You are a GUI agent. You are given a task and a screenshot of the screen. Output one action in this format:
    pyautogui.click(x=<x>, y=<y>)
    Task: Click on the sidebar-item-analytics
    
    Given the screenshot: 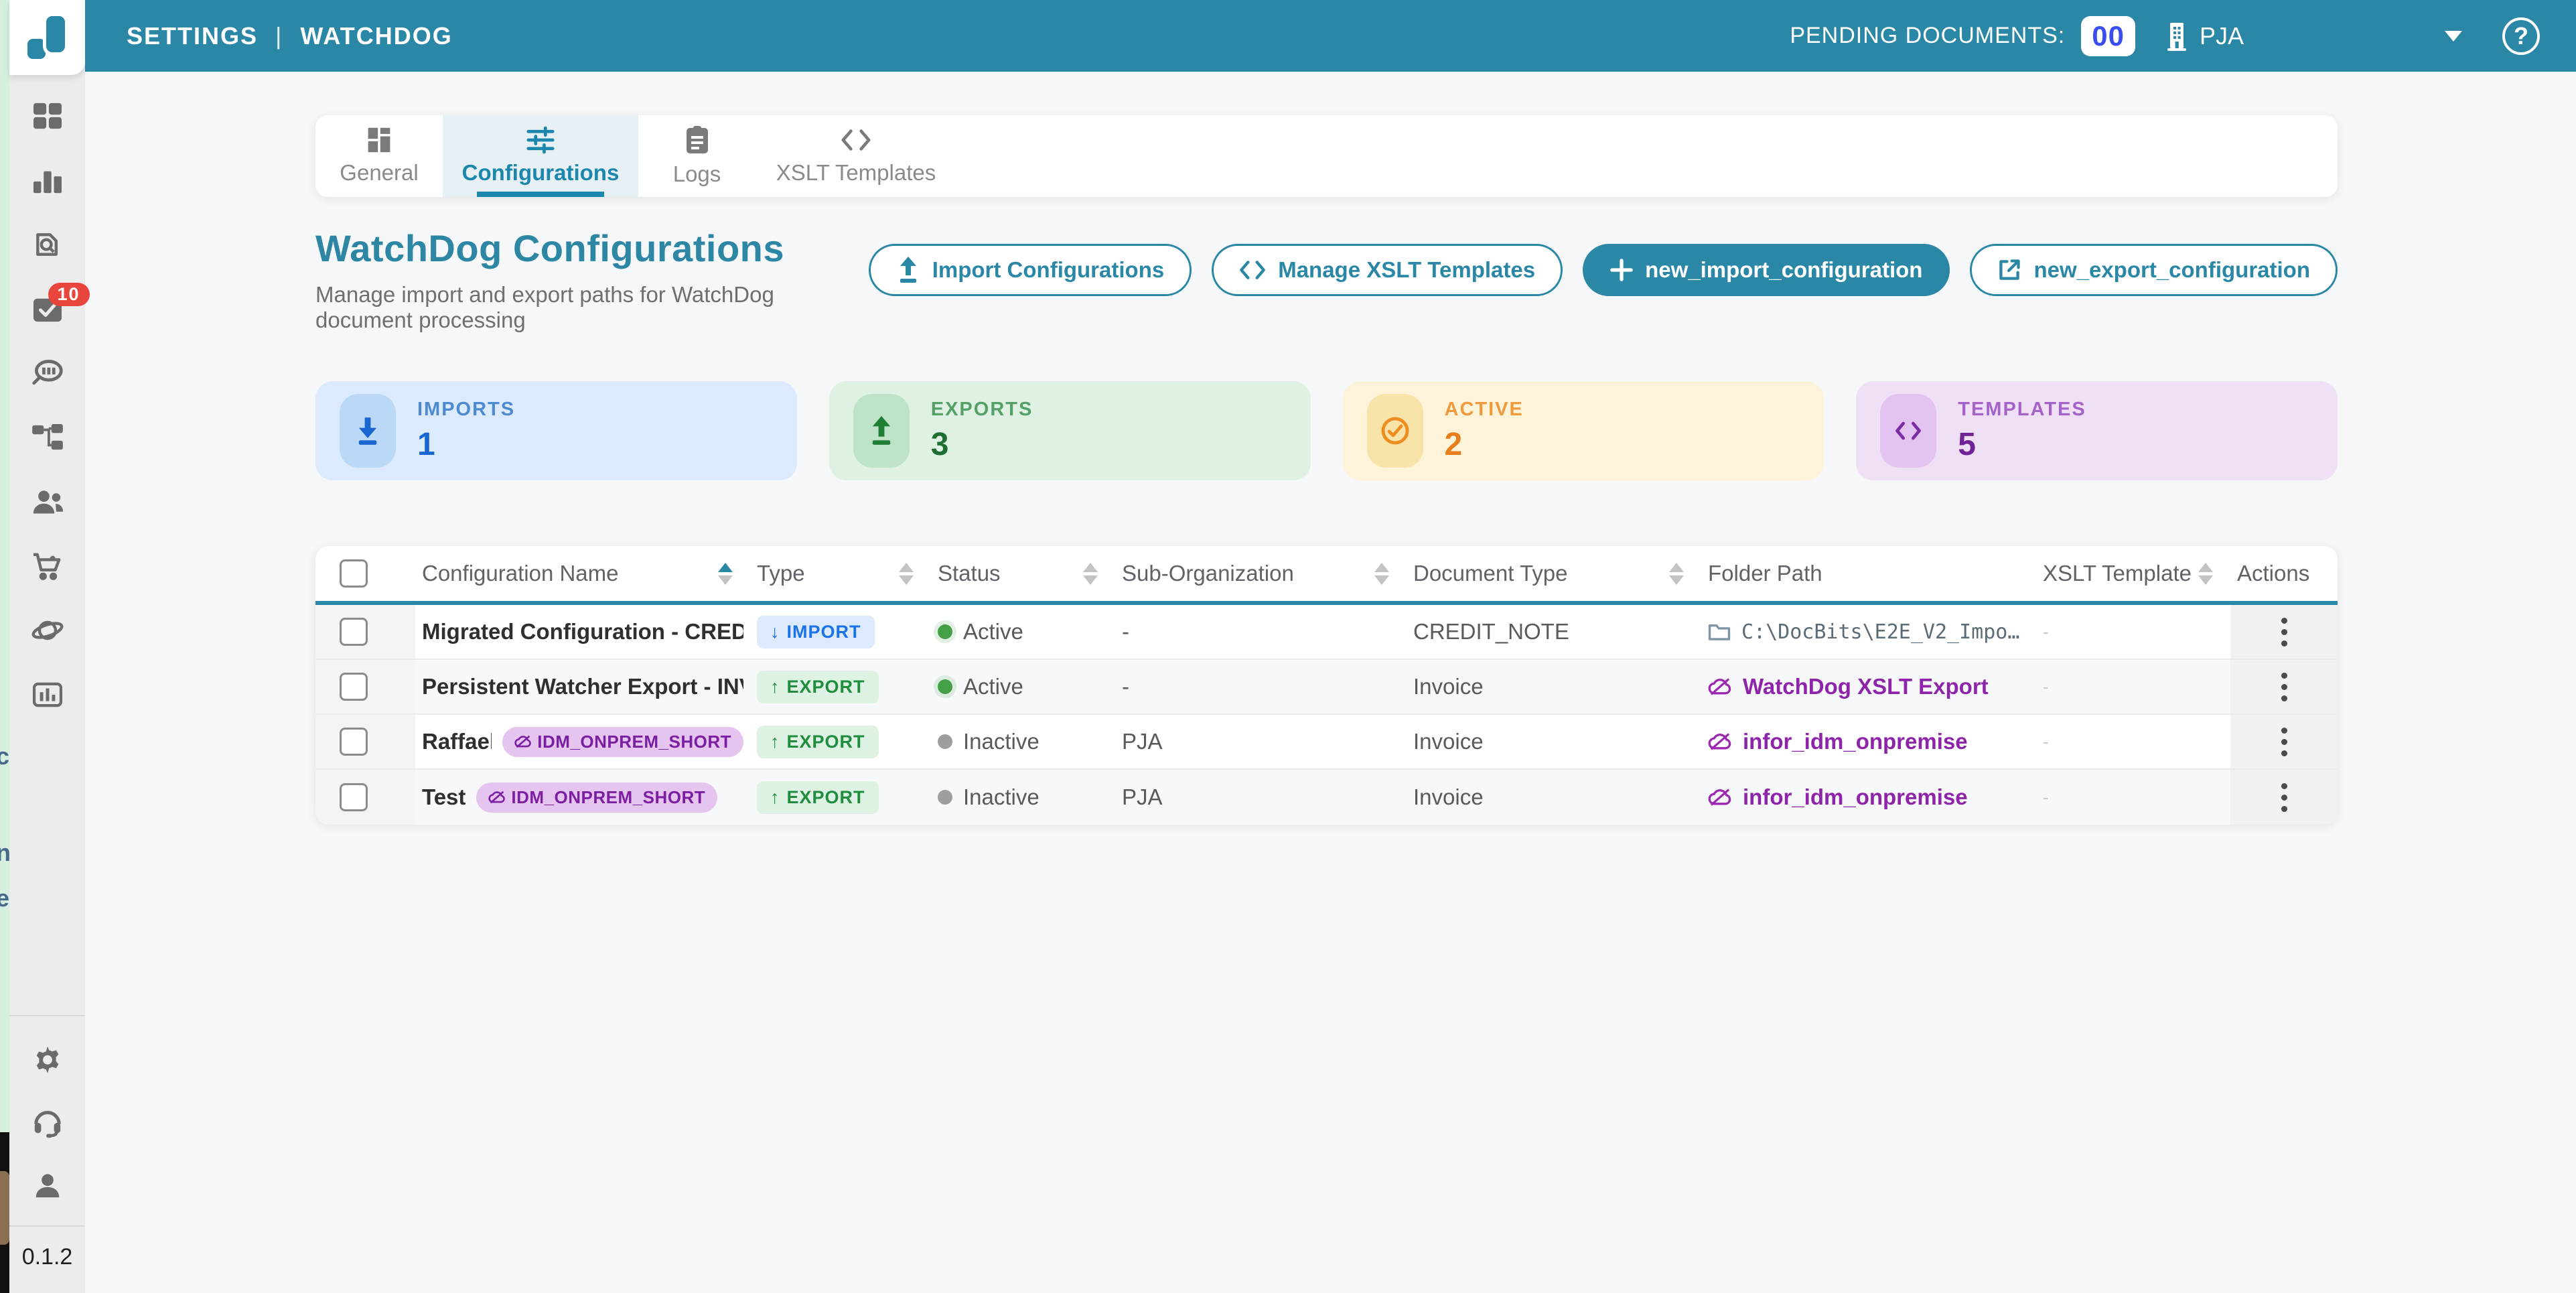 What is the action you would take?
    pyautogui.click(x=47, y=181)
    